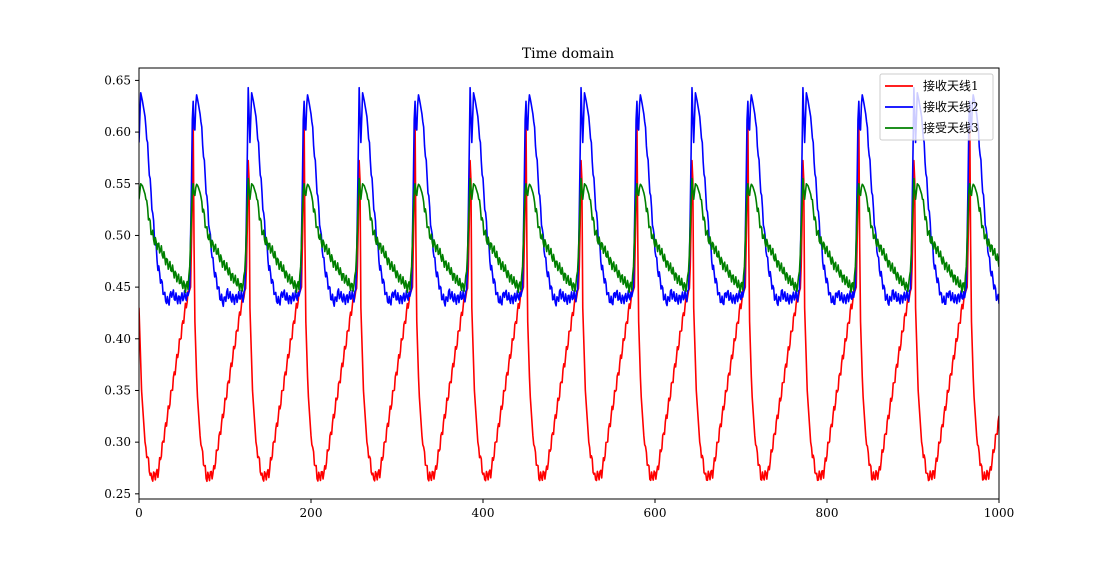 This screenshot has height=564, width=1110. What do you see at coordinates (117, 132) in the screenshot?
I see `y-tick-label: 0.60` at bounding box center [117, 132].